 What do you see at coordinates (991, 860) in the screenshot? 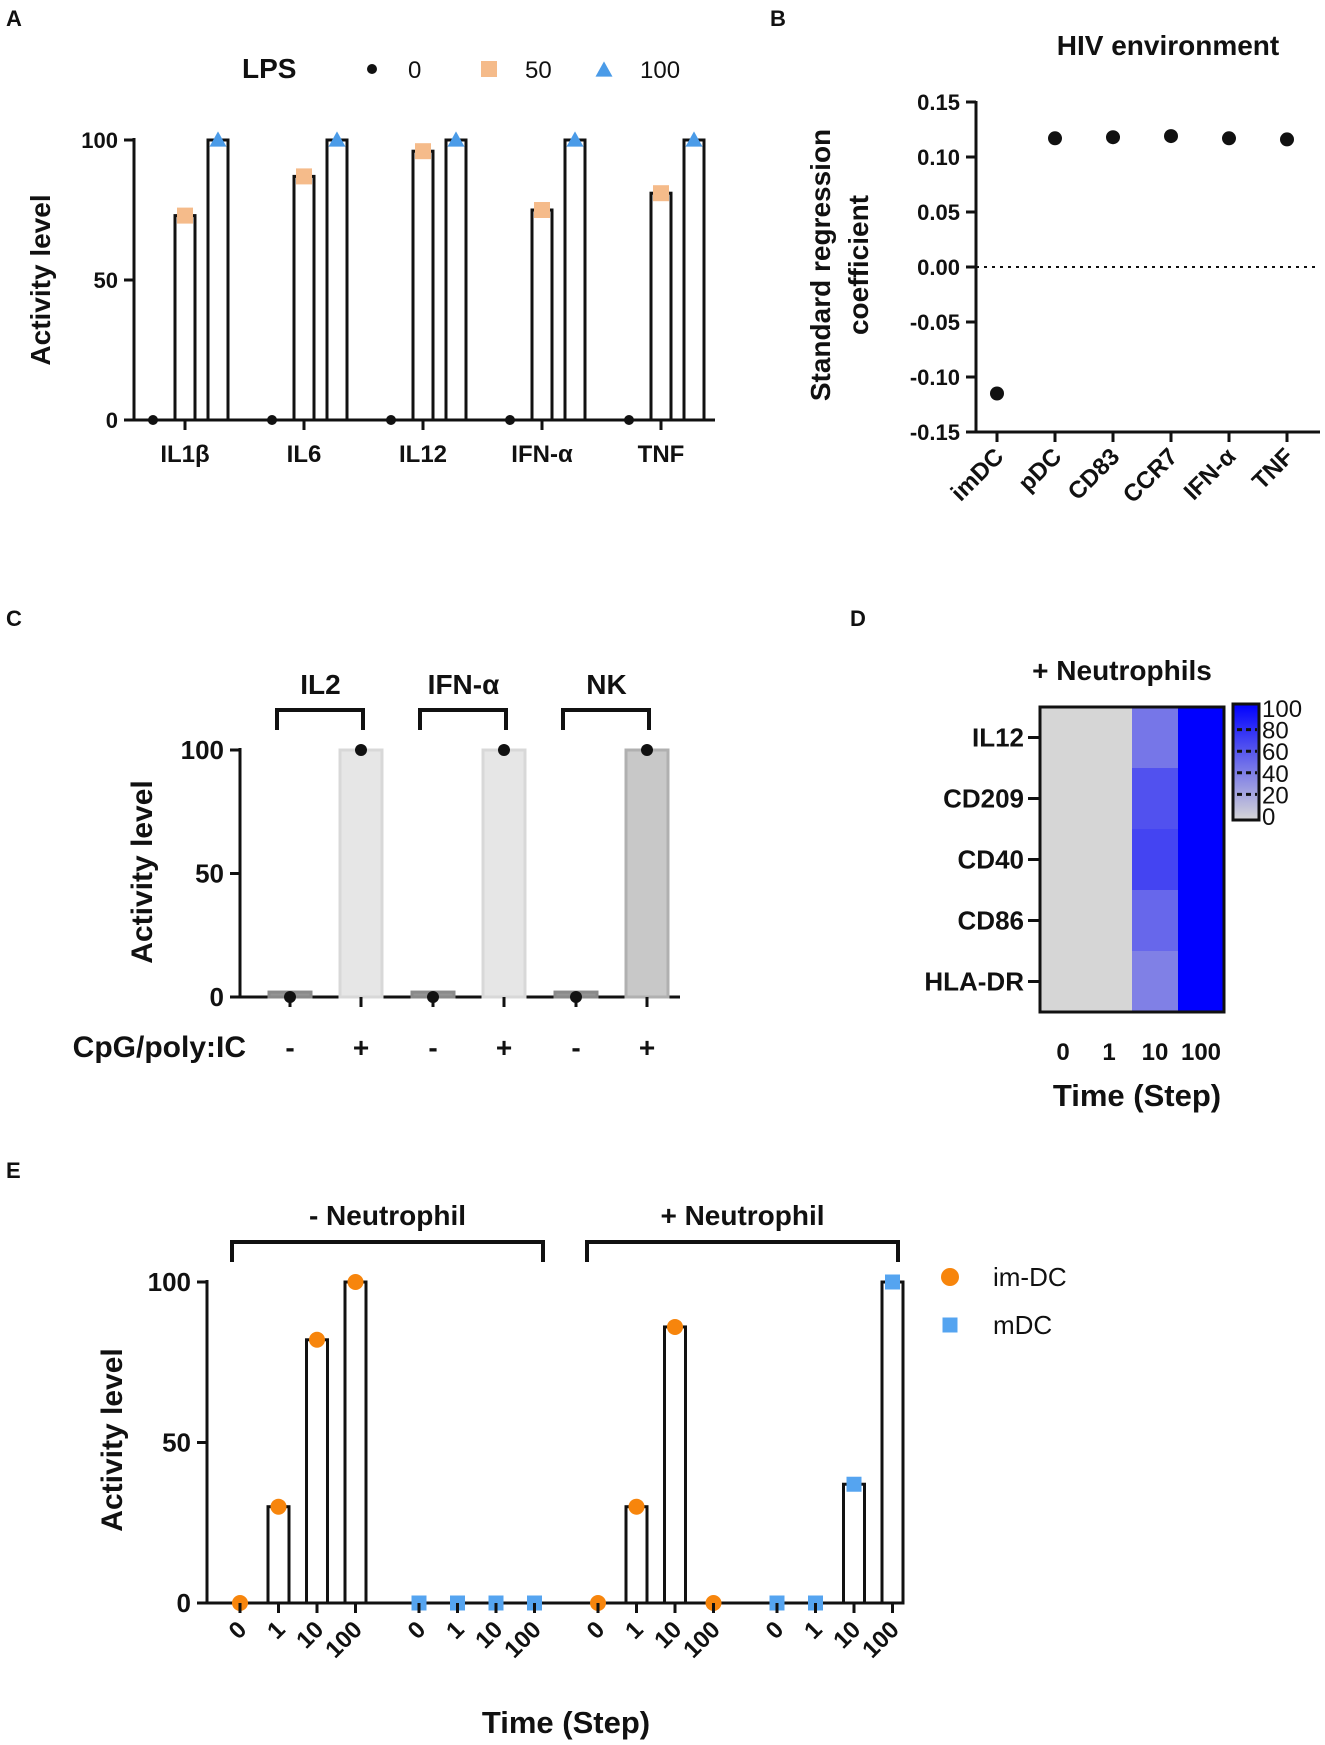
I see `d-row-label: CD40` at bounding box center [991, 860].